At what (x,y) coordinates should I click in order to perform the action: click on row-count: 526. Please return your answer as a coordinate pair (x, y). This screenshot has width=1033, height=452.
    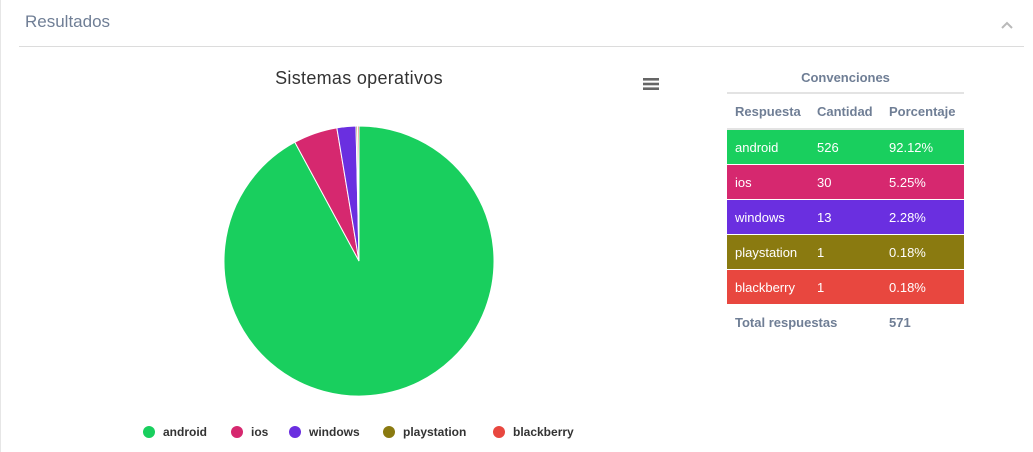
    Looking at the image, I should click on (845, 147).